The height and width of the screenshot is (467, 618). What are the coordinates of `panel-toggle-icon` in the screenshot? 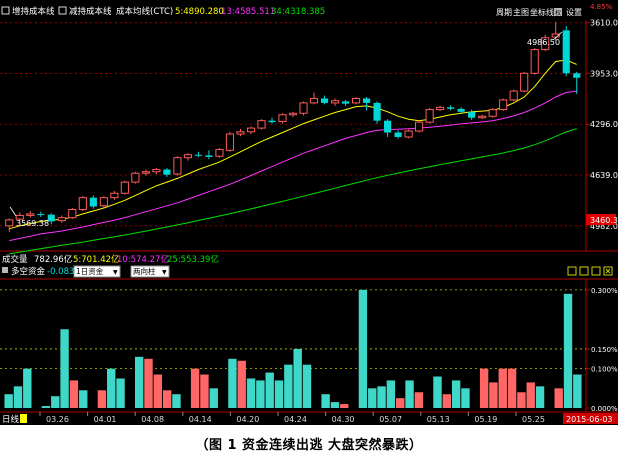 It's located at (5, 270).